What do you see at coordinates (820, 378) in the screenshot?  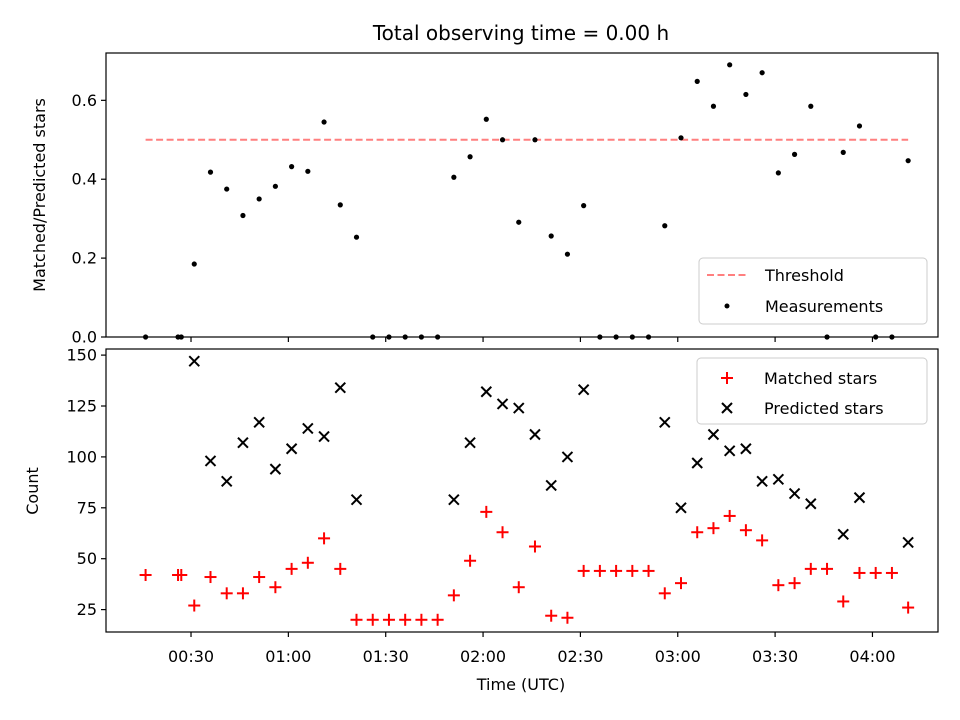 I see `legend-matched-label: Matched stars` at bounding box center [820, 378].